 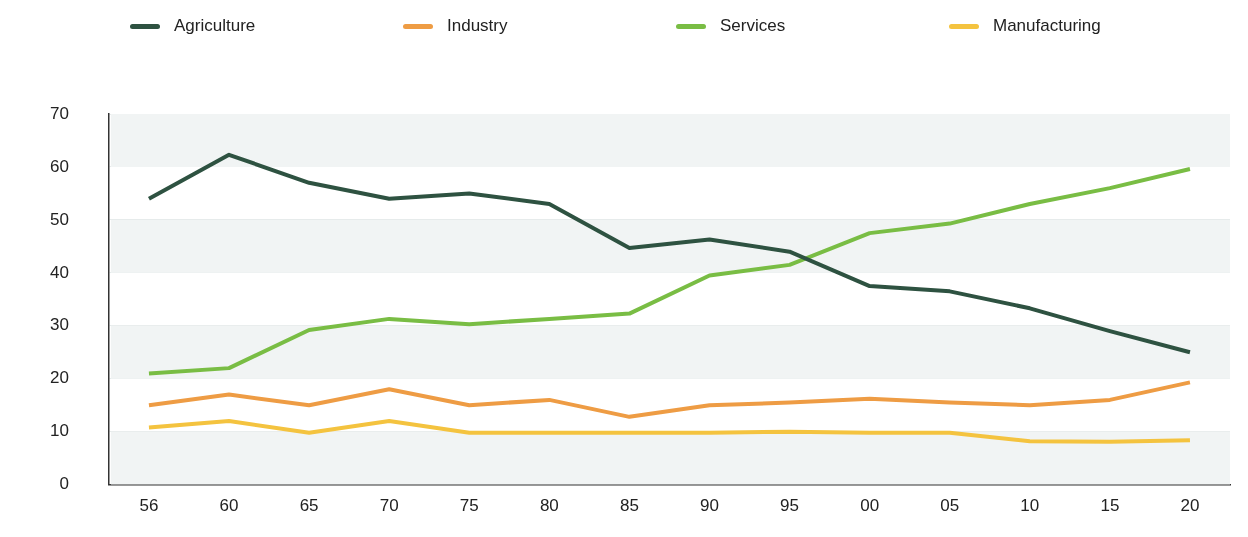 I want to click on x-tick-label: 80, so click(x=549, y=506).